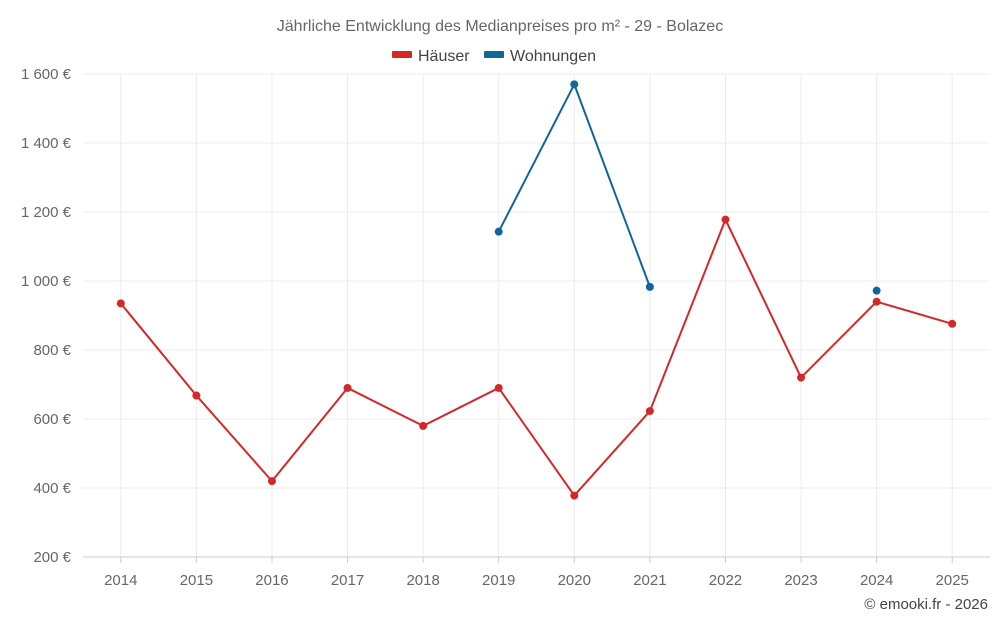 The width and height of the screenshot is (1000, 625). What do you see at coordinates (725, 580) in the screenshot?
I see `x-tick-label: 2022` at bounding box center [725, 580].